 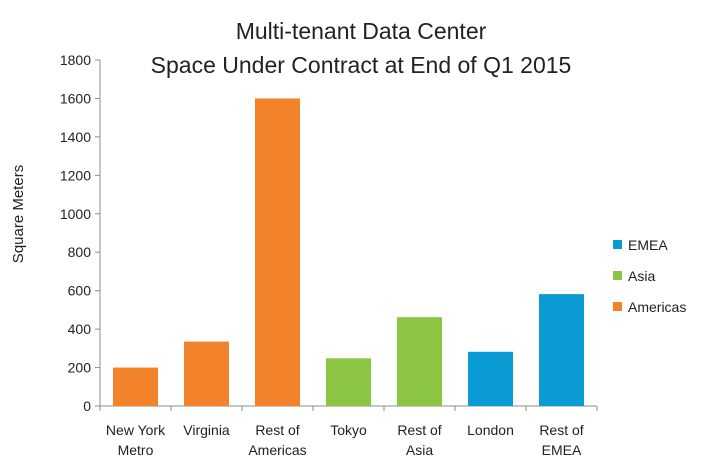 What do you see at coordinates (75, 214) in the screenshot?
I see `y-tick-label: 1000` at bounding box center [75, 214].